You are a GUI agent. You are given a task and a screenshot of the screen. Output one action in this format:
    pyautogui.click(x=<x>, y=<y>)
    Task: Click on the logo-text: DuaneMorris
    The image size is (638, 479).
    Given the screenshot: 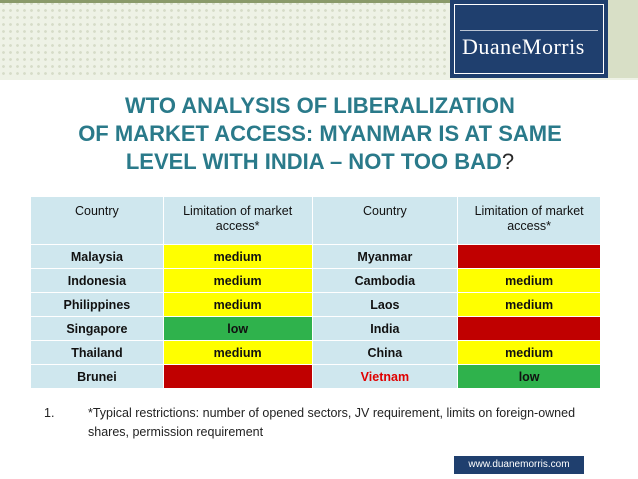 What is the action you would take?
    pyautogui.click(x=523, y=47)
    